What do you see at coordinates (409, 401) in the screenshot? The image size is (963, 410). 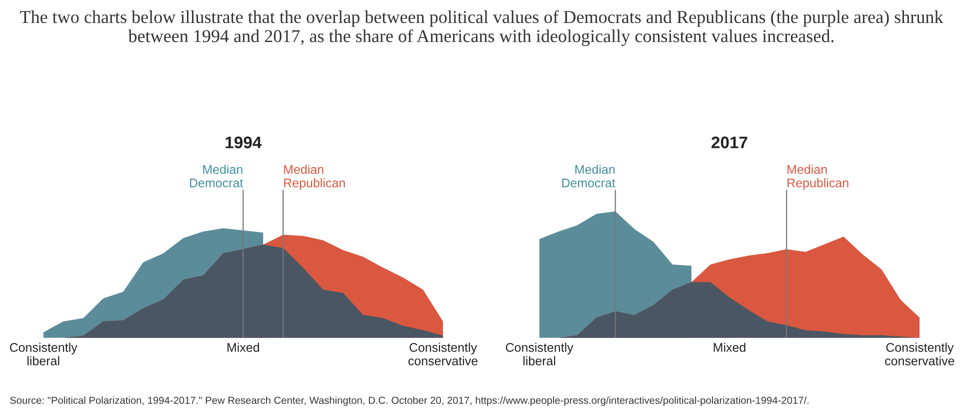 I see `source-note: Source: "Political Polarization, 1994-2017." Pew Research Center, Washington, D.C. October 20, 2017, https://www.people-press.org/interactives/political-polarization-1994-2017/.` at bounding box center [409, 401].